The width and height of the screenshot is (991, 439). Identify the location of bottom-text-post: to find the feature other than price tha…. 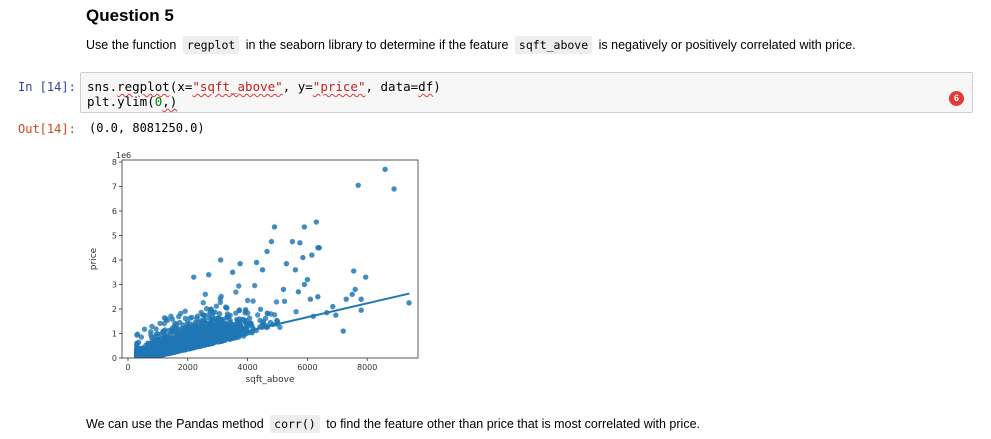
(513, 424).